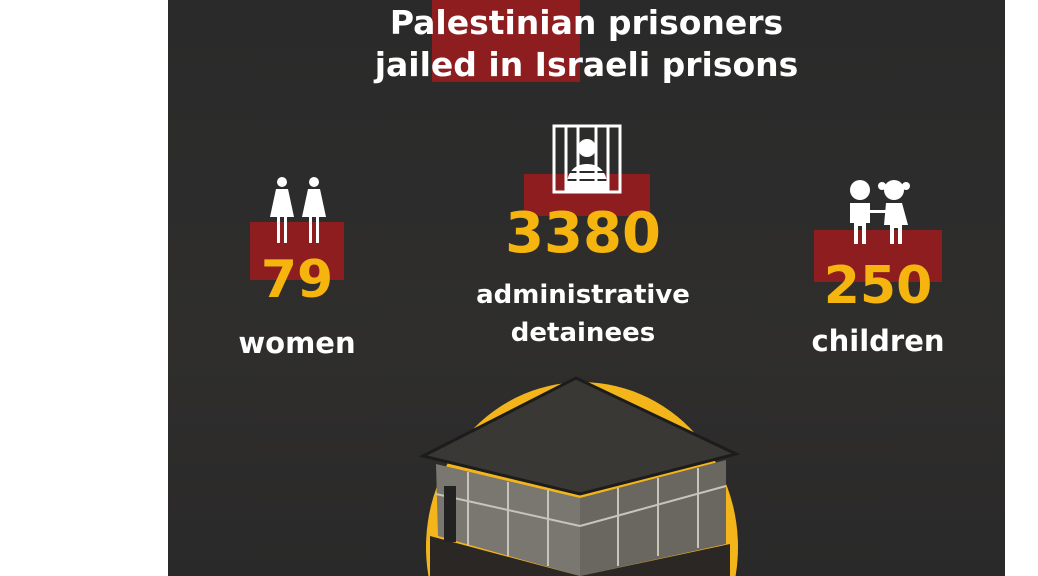  I want to click on stat-women: 79 women, so click(297, 265).